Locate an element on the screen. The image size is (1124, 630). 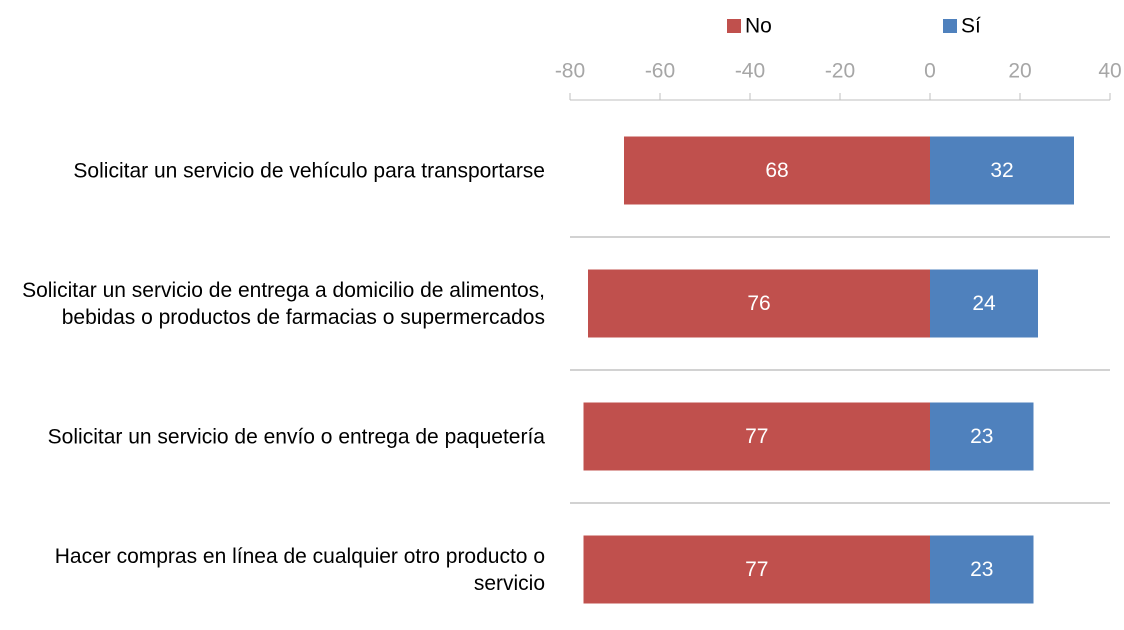
x-tick-label: 20 is located at coordinates (1019, 71).